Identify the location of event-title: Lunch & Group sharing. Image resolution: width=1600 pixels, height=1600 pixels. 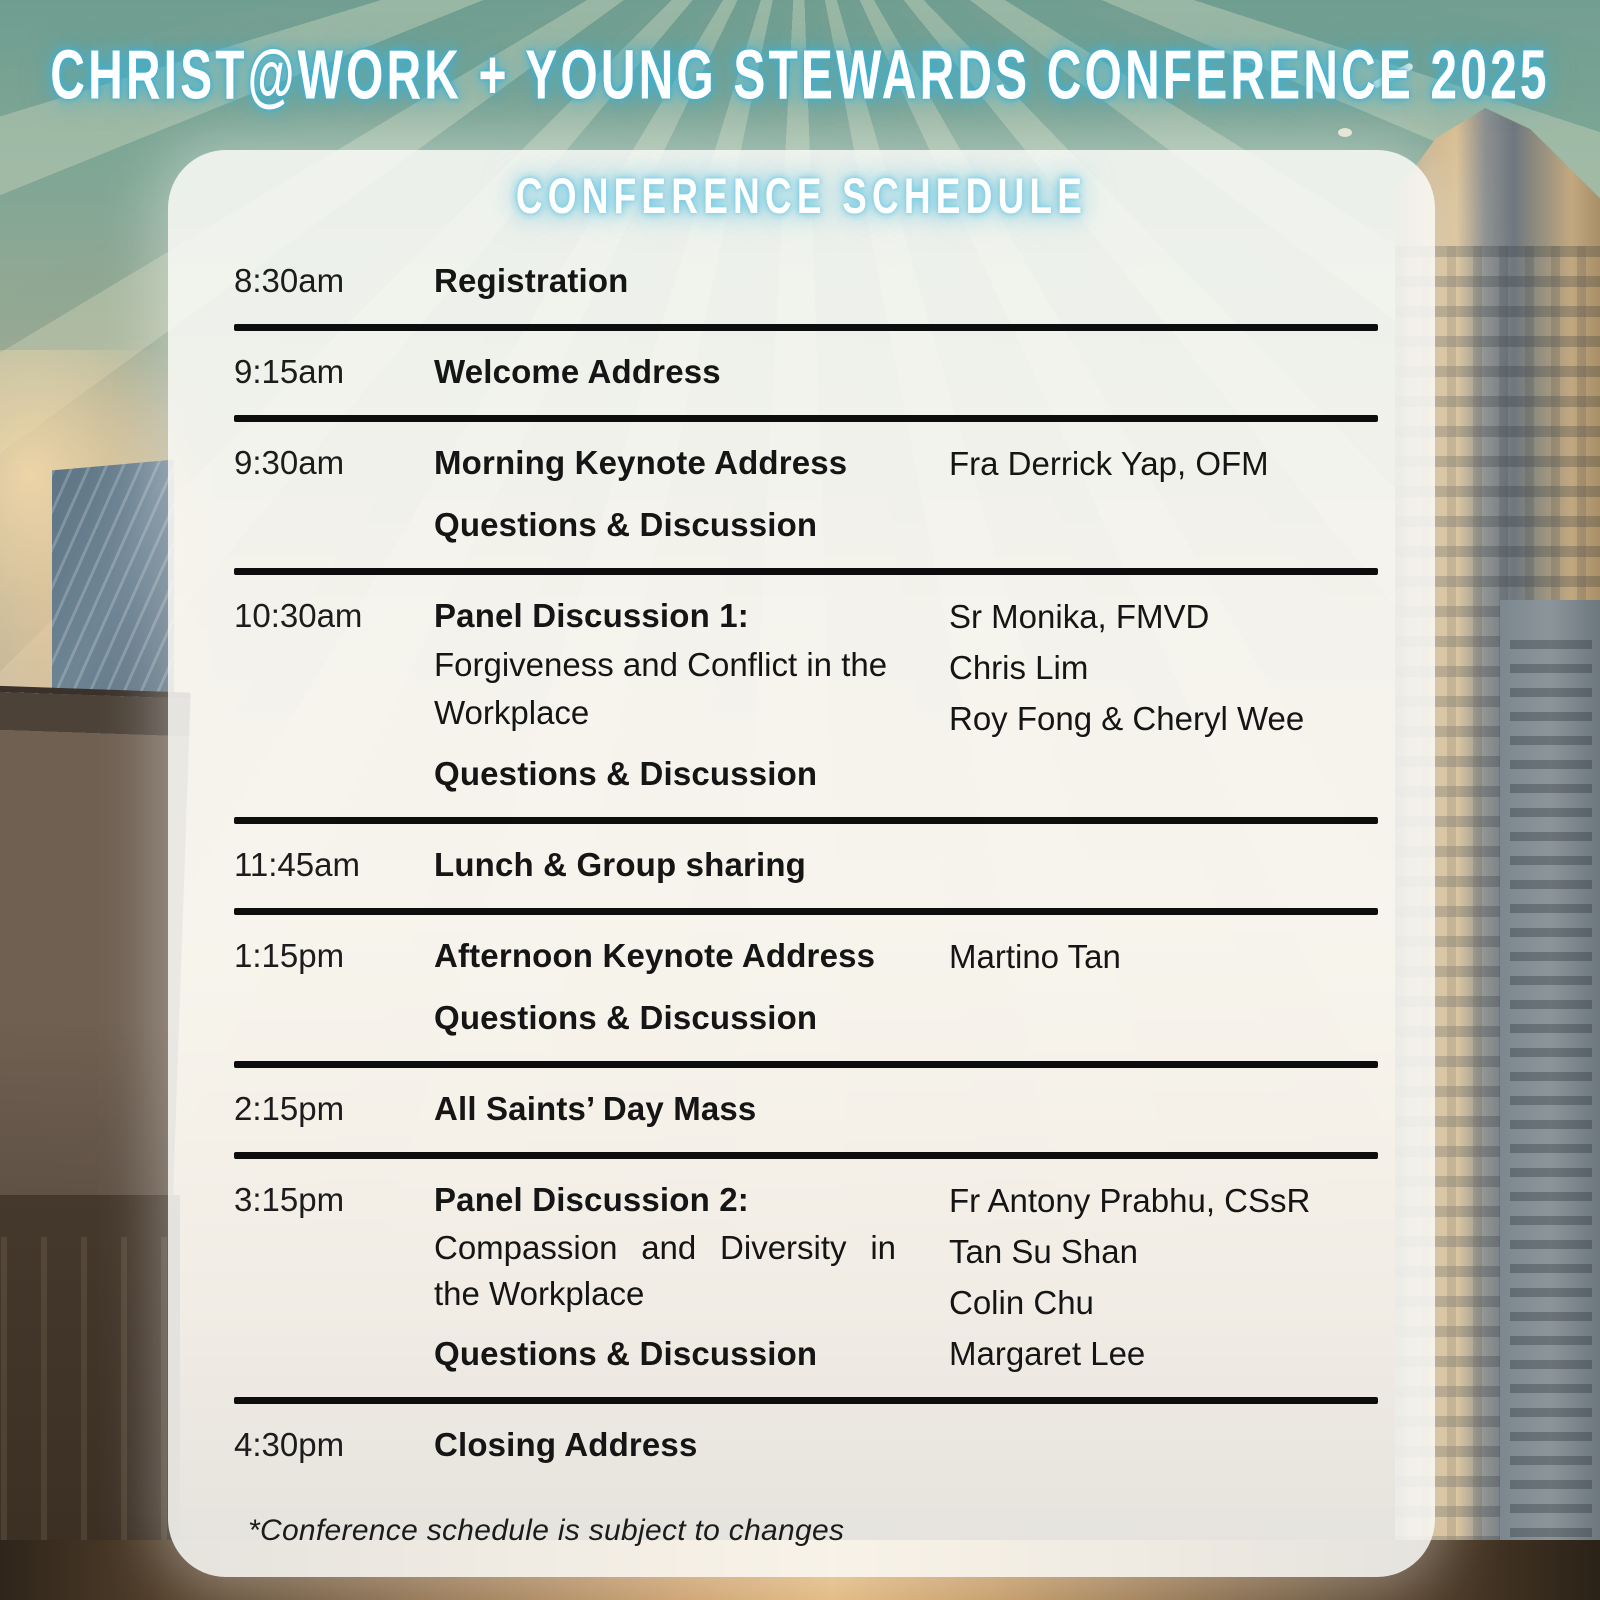
(620, 864).